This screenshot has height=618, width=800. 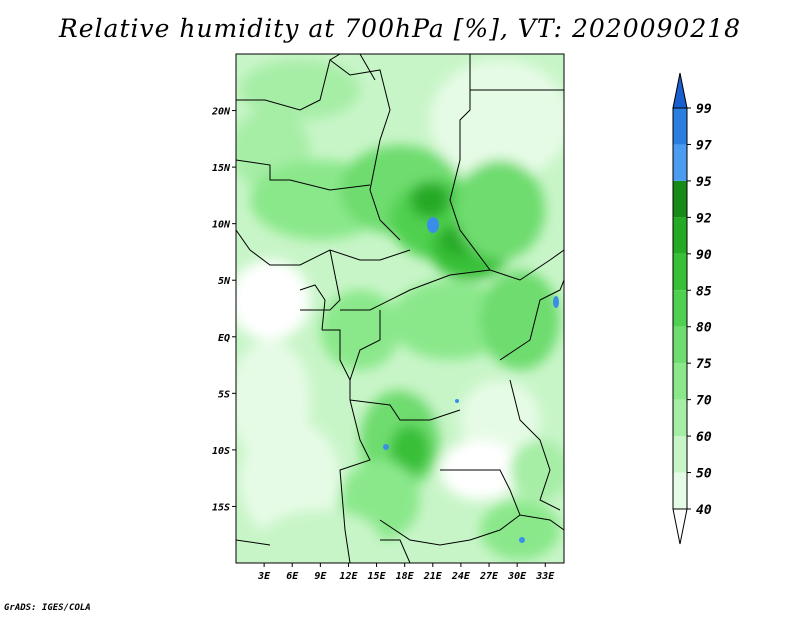 What do you see at coordinates (223, 310) in the screenshot?
I see `latitude-axis: 20N 15N 10N 5N EQ 5S 10S 15S` at bounding box center [223, 310].